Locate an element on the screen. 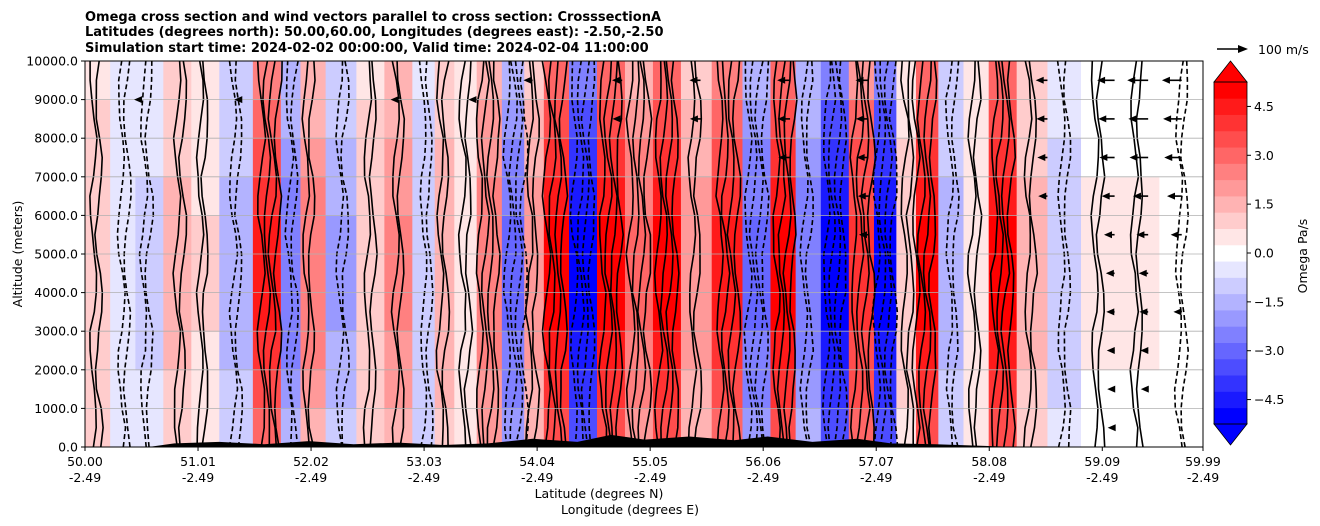 This screenshot has height=526, width=1320. y-tick-label: 4000.0 is located at coordinates (56, 292).